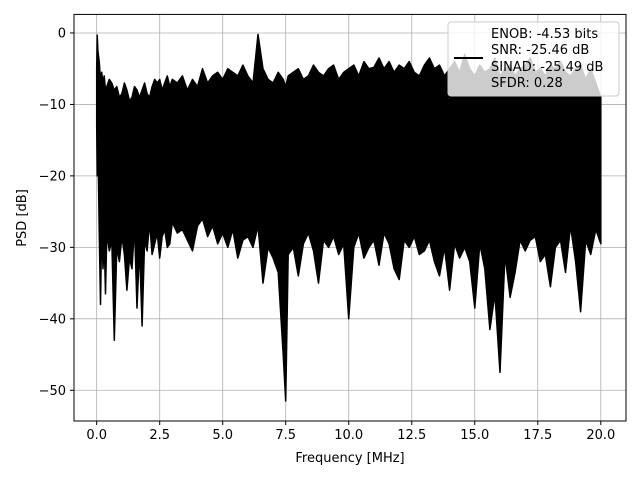  I want to click on x-tick-label: 12.5, so click(411, 435).